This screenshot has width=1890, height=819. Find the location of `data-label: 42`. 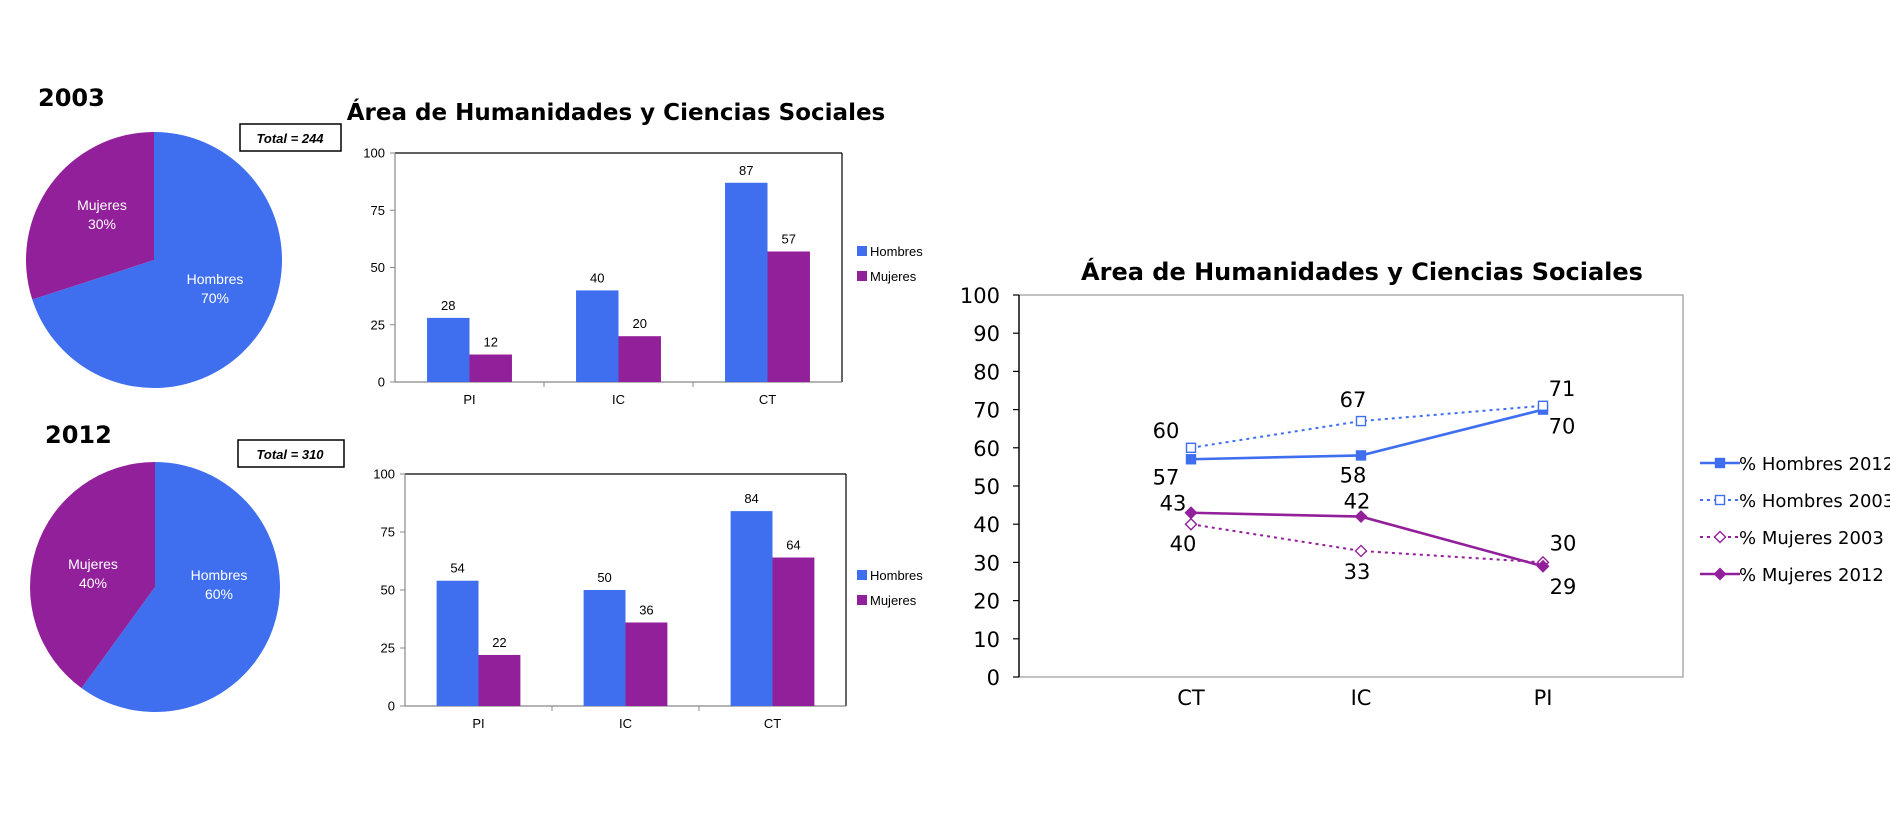

data-label: 42 is located at coordinates (1357, 502).